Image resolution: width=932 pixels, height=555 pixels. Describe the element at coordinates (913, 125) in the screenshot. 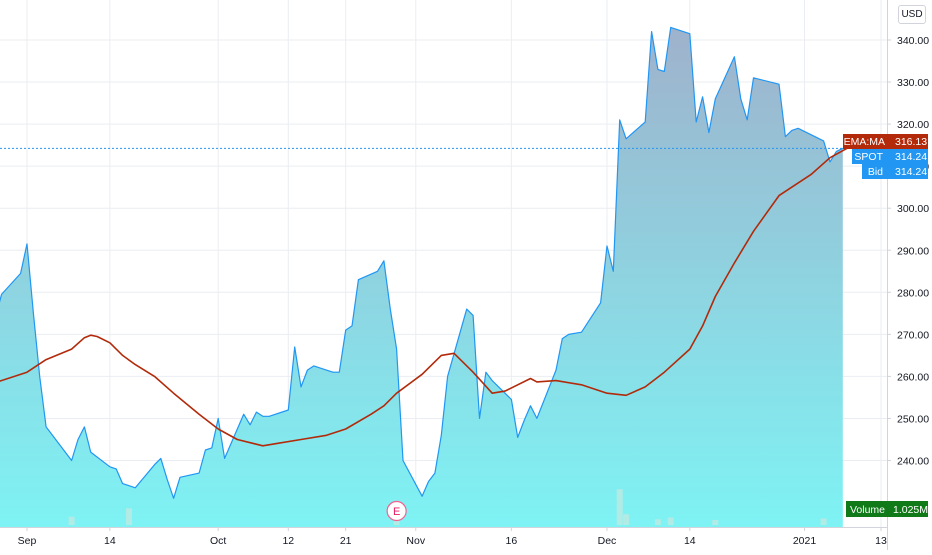

I see `y-tick-label: 320.00` at that location.